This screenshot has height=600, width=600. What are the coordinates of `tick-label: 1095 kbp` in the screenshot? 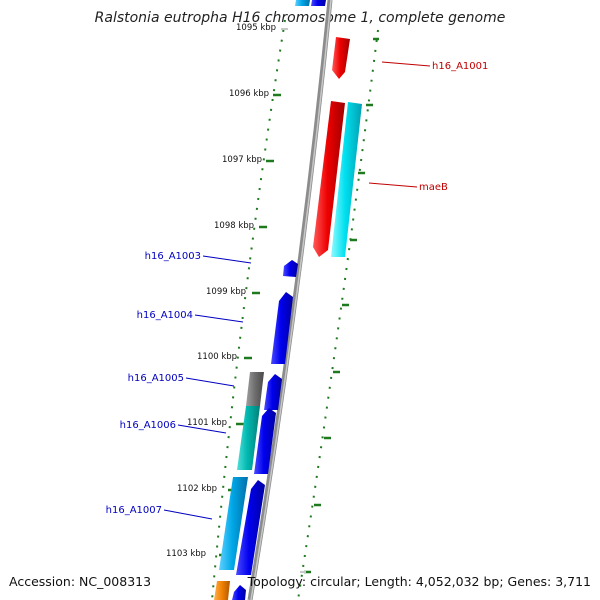 It's located at (256, 28).